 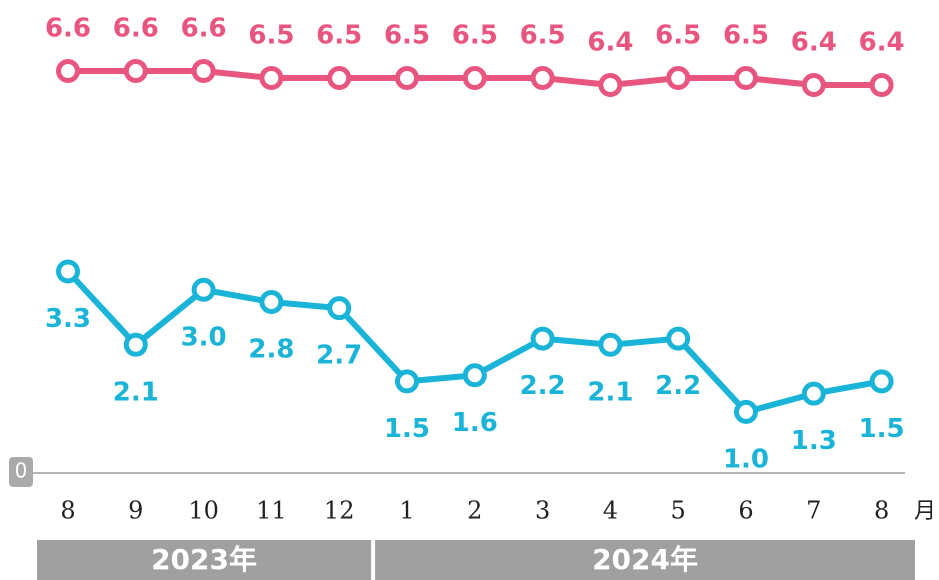 I want to click on x-unit: 月, so click(x=925, y=511).